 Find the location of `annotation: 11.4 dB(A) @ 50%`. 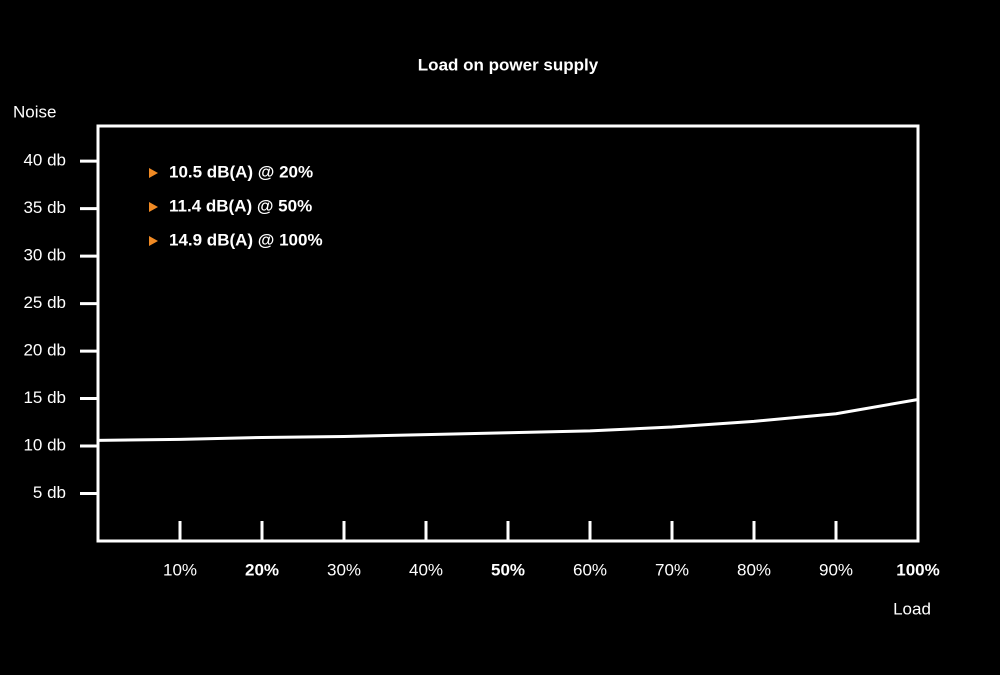

annotation: 11.4 dB(A) @ 50% is located at coordinates (240, 205).